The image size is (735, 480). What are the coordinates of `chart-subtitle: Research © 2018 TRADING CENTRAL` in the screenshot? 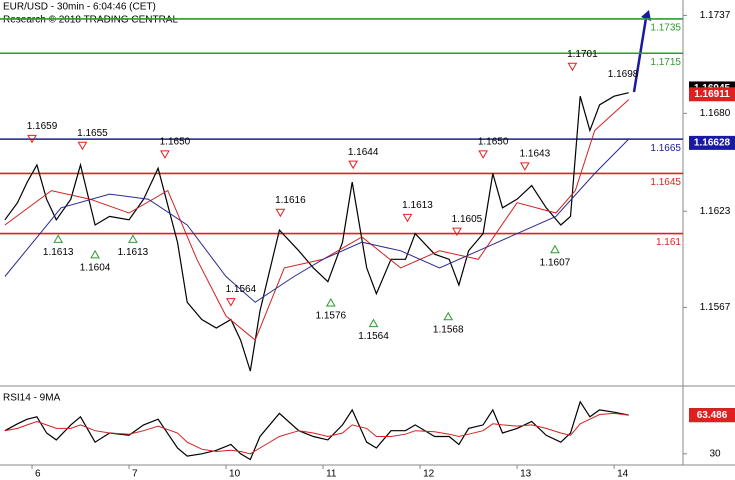 It's located at (90, 20).